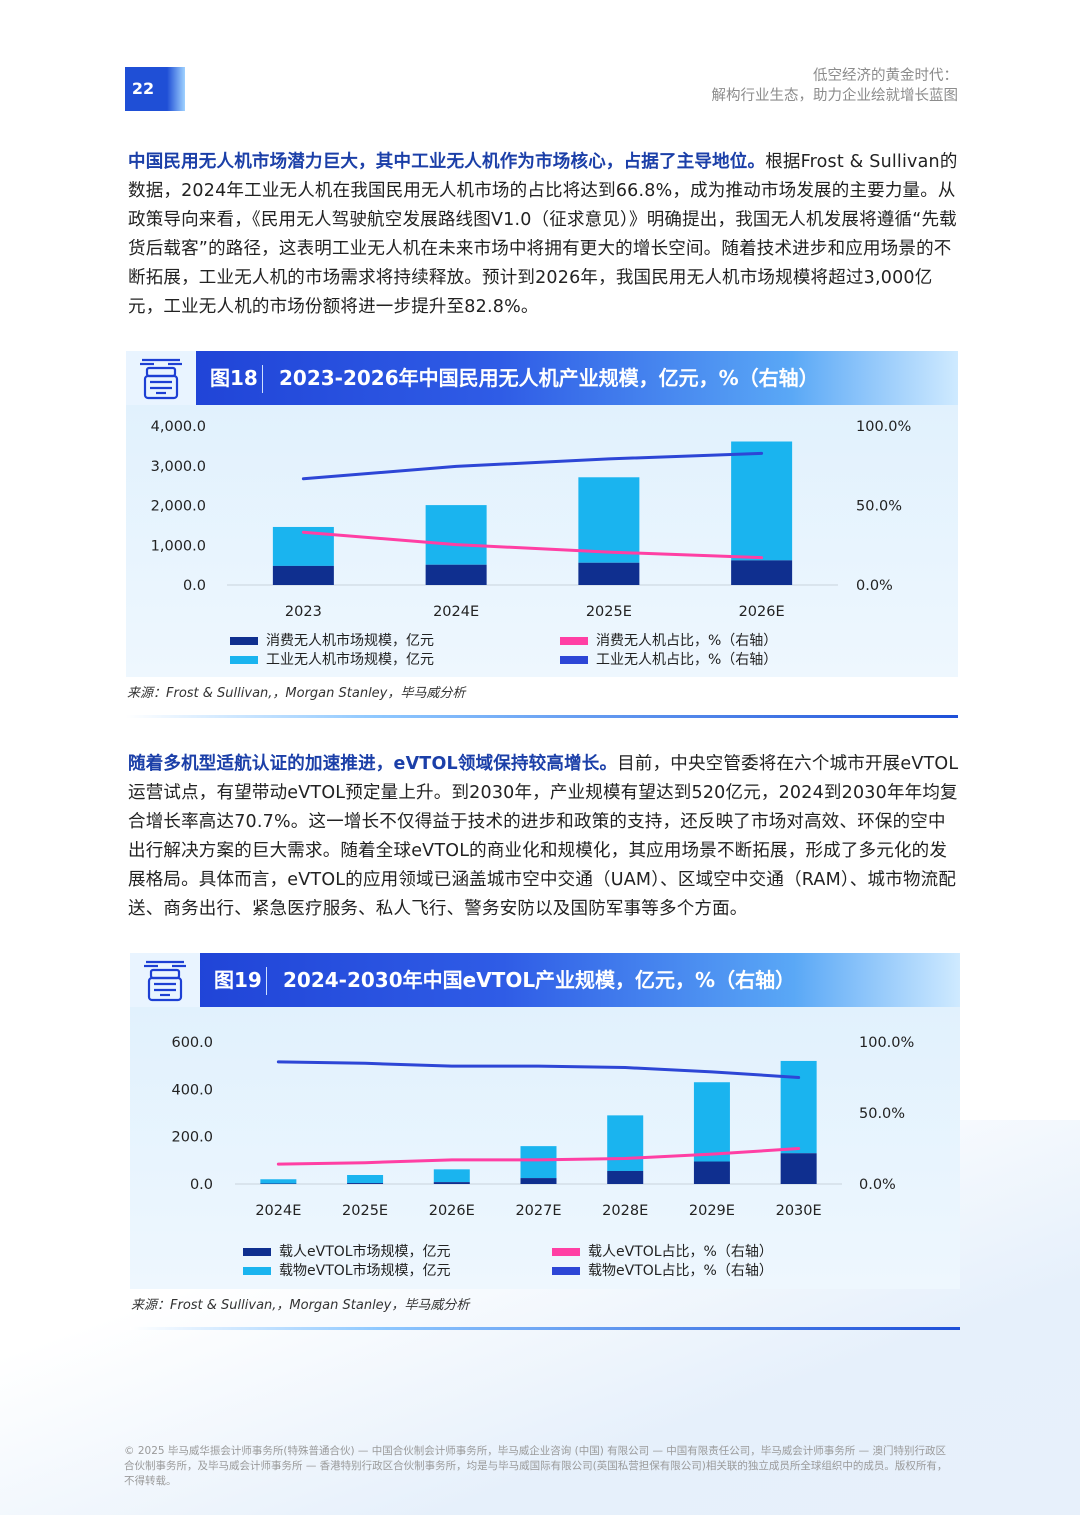  Describe the element at coordinates (365, 1252) in the screenshot. I see `legend-label: 载人eVTOL市场规模，亿元` at that location.